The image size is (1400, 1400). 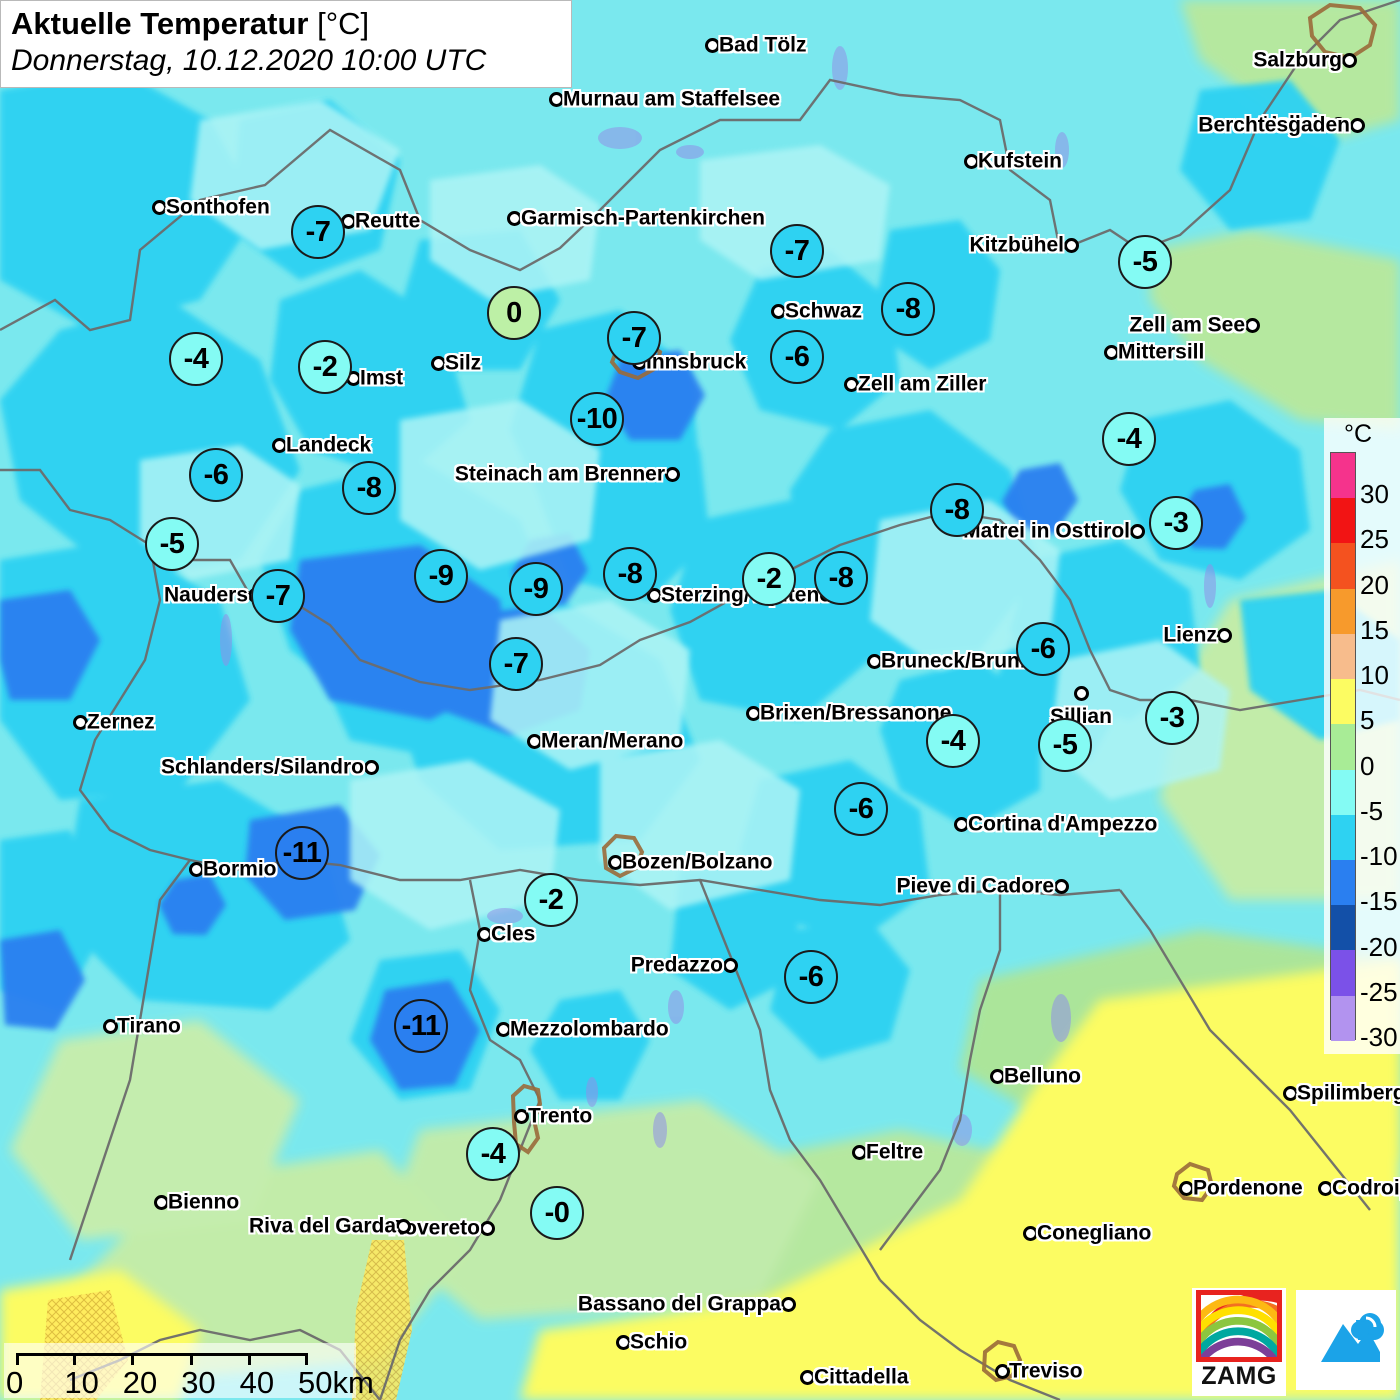 I want to click on scale-label-20: 20, so click(x=140, y=1382).